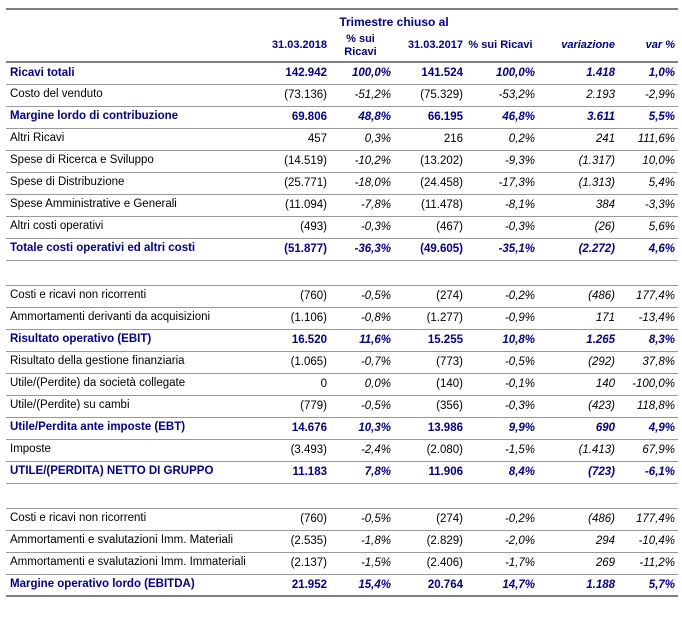  Describe the element at coordinates (602, 296) in the screenshot. I see `value-cell: (486)` at that location.